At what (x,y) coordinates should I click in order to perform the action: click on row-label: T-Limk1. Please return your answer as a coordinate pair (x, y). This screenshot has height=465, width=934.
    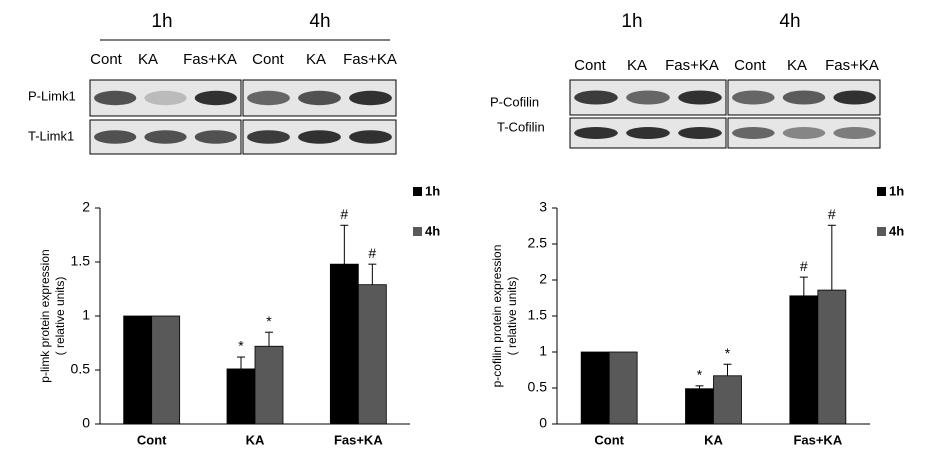
    Looking at the image, I should click on (51, 135).